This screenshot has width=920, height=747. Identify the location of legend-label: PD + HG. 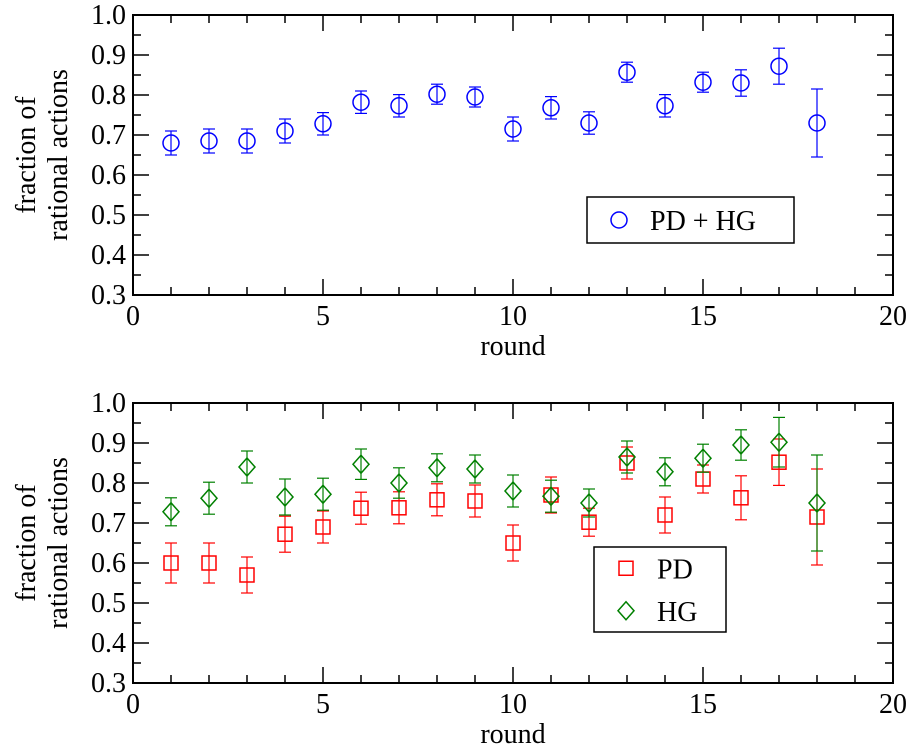
(703, 221).